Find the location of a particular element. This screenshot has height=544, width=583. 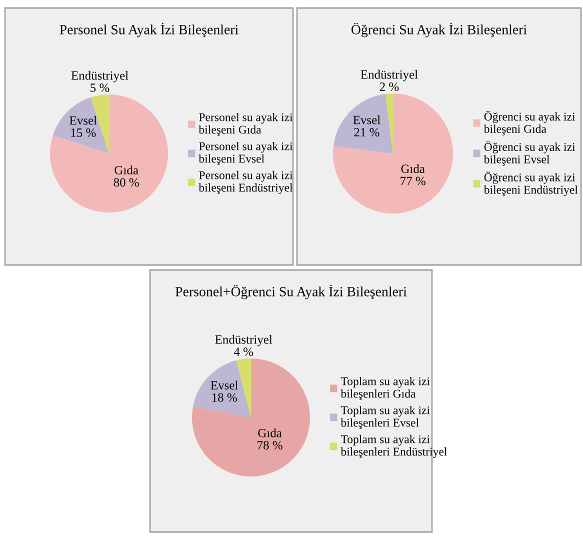

legend-label: Personel su ayak izi bileşeni Evsel is located at coordinates (245, 154).